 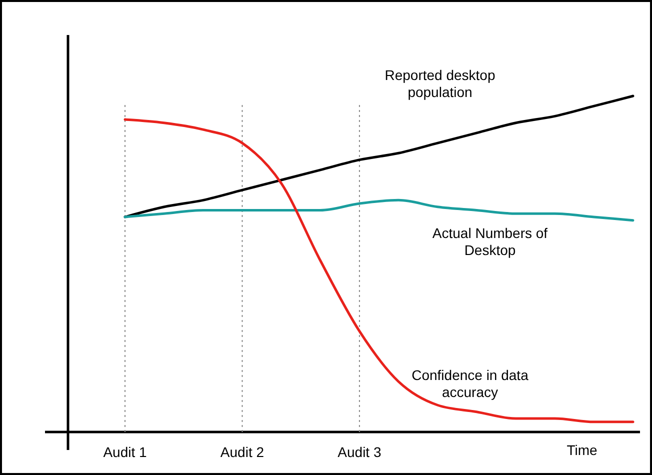 What do you see at coordinates (490, 241) in the screenshot?
I see `series-label: Actual Numbers of Desktop` at bounding box center [490, 241].